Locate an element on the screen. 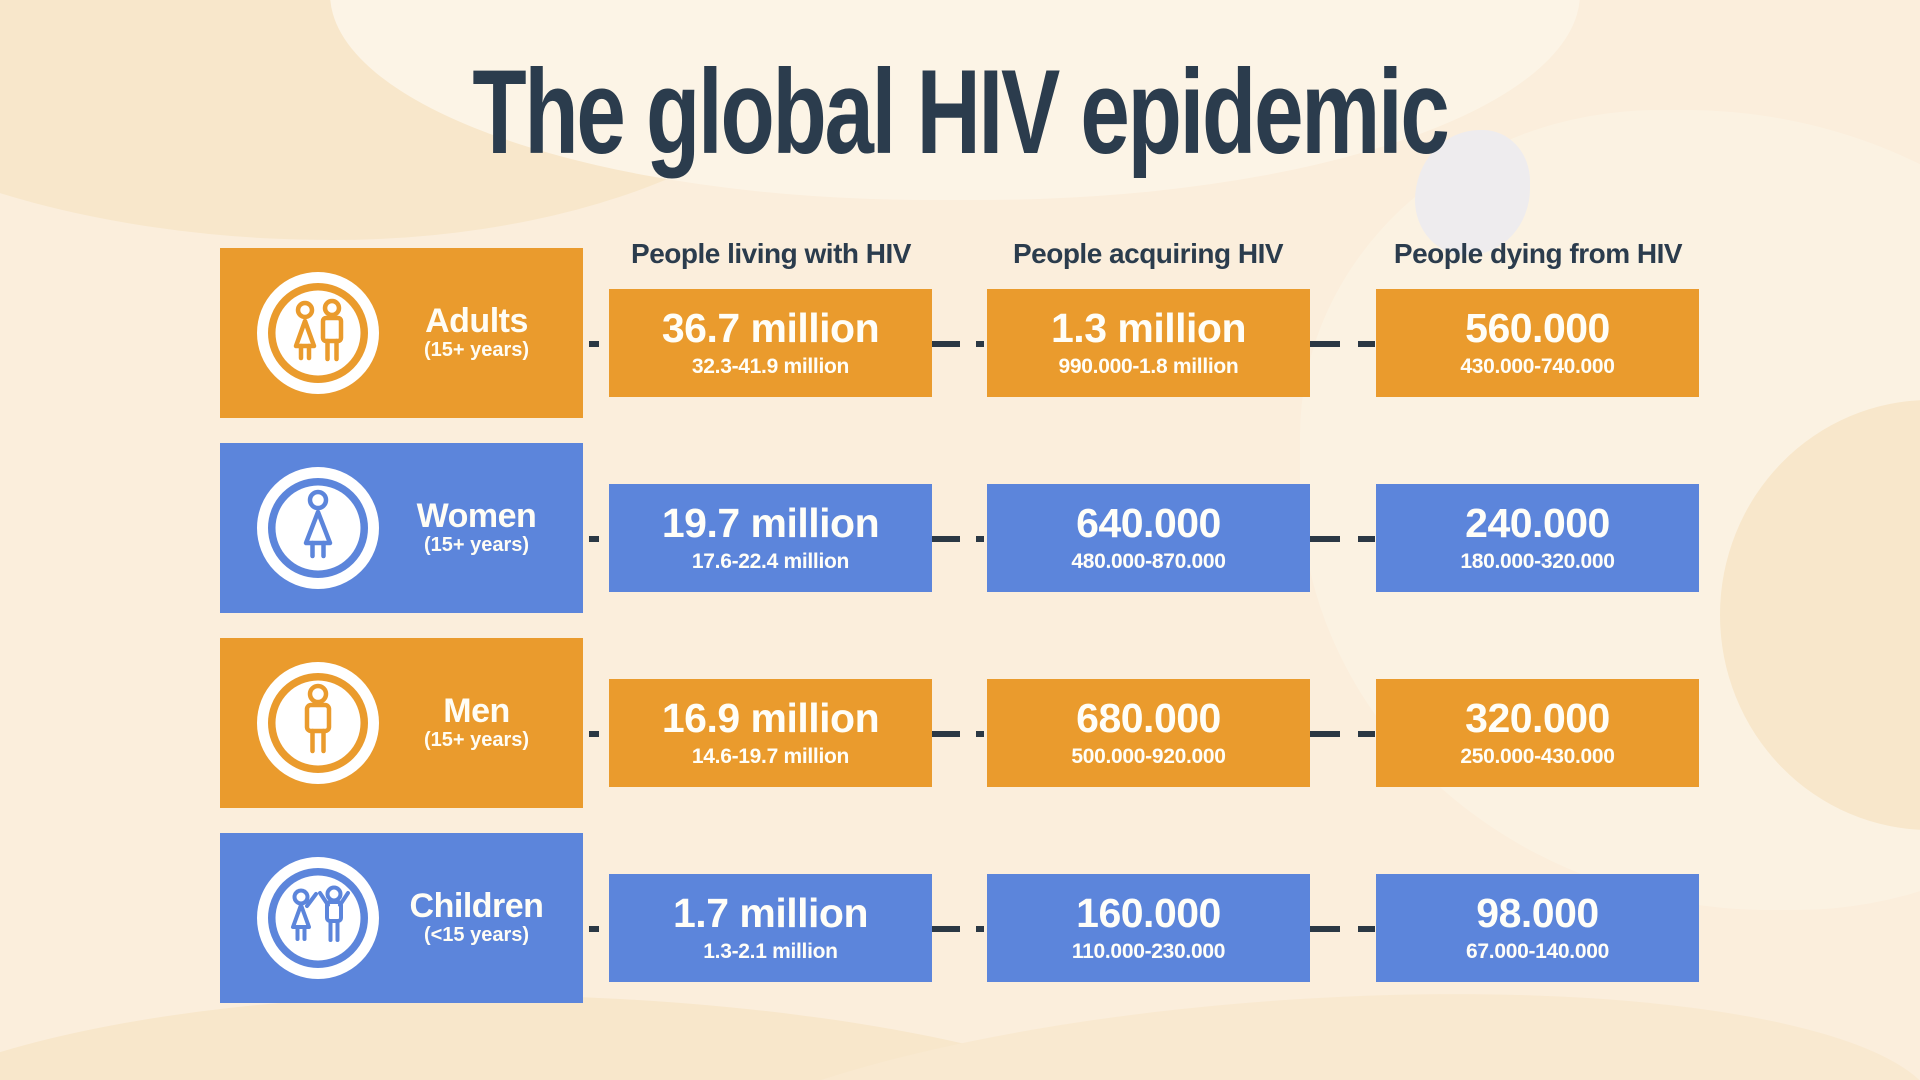  cell-value: 19.7 million is located at coordinates (770, 522).